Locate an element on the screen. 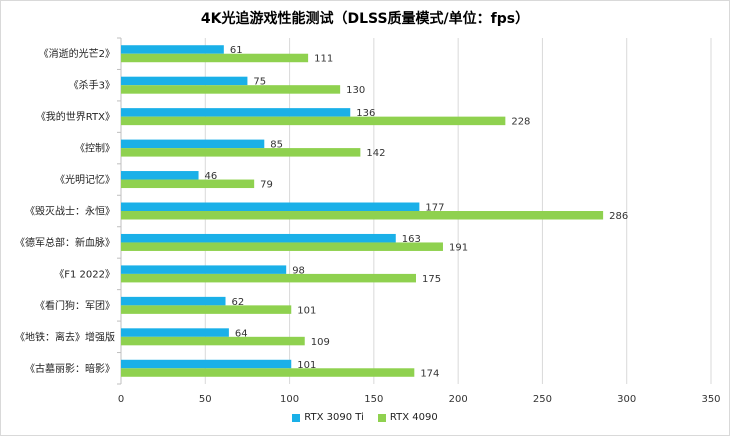 Image resolution: width=730 pixels, height=436 pixels. x-tick-label-4: 200 is located at coordinates (458, 399).